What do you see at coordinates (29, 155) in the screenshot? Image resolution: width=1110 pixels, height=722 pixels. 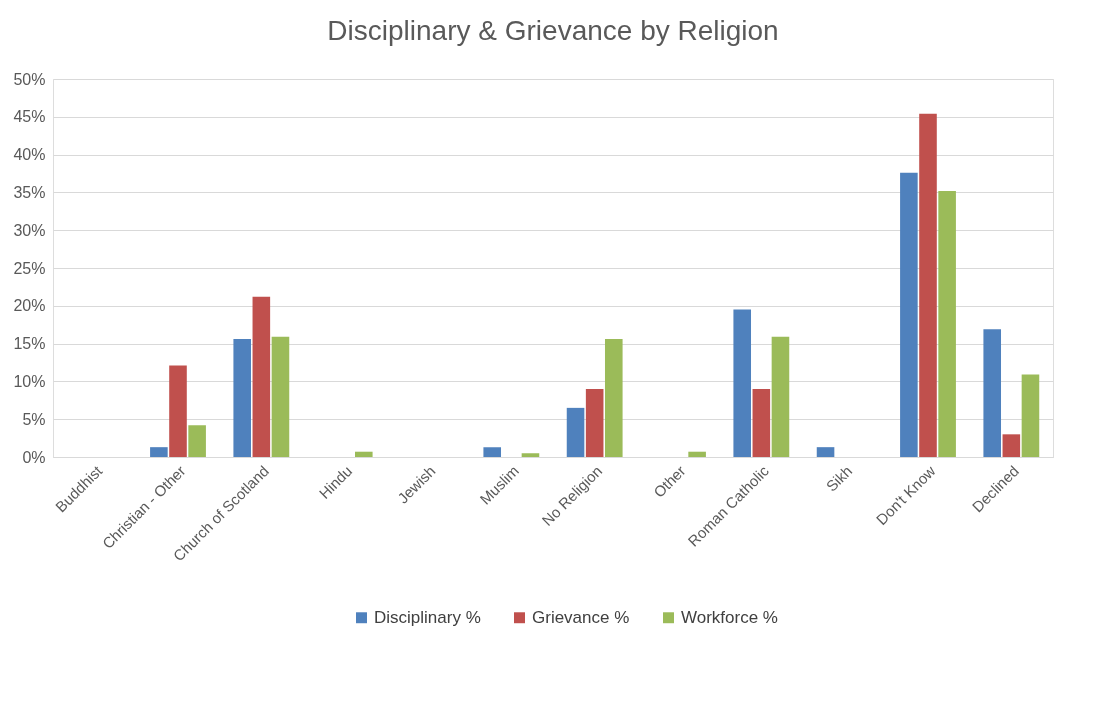 I see `y-tick-label: 40%` at bounding box center [29, 155].